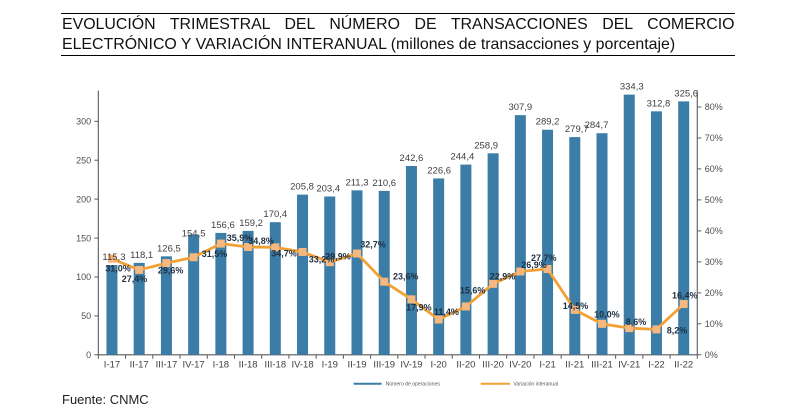 This screenshot has height=415, width=794. What do you see at coordinates (412, 158) in the screenshot?
I see `svg-text: 242,6` at bounding box center [412, 158].